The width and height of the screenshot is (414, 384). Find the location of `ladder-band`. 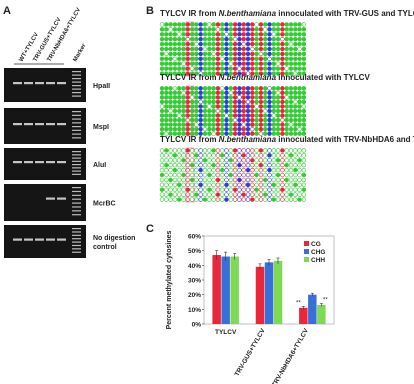

ladder-band is located at coordinates (76, 168).